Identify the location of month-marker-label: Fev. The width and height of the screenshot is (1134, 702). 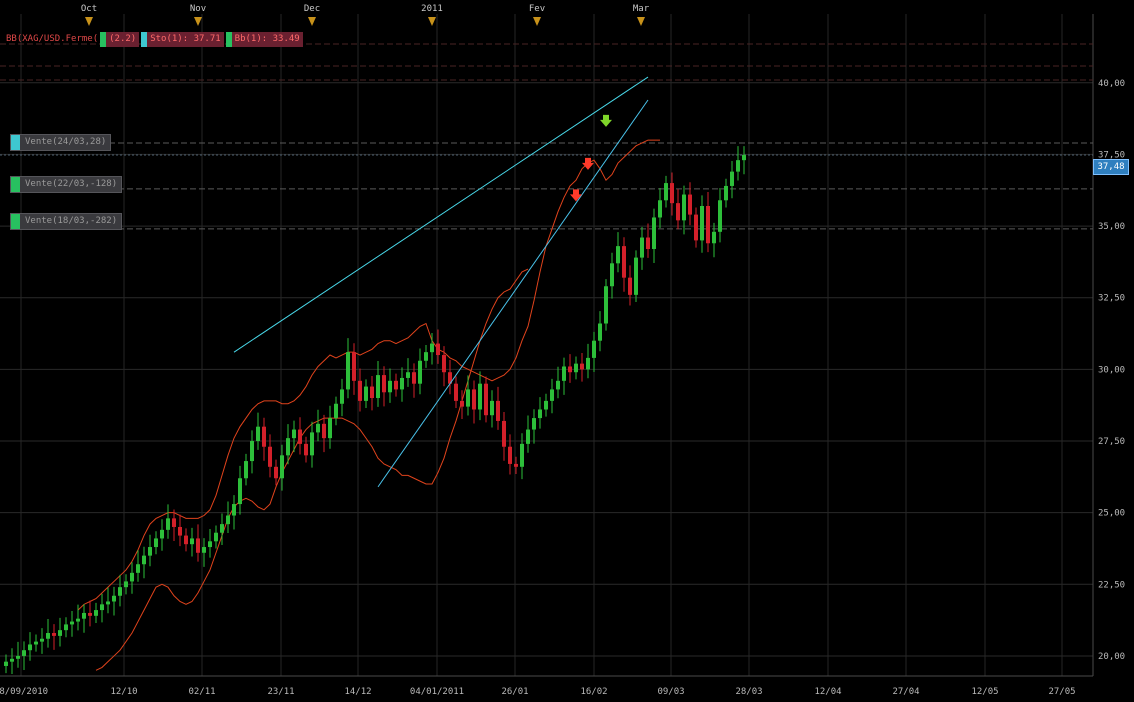
(537, 9).